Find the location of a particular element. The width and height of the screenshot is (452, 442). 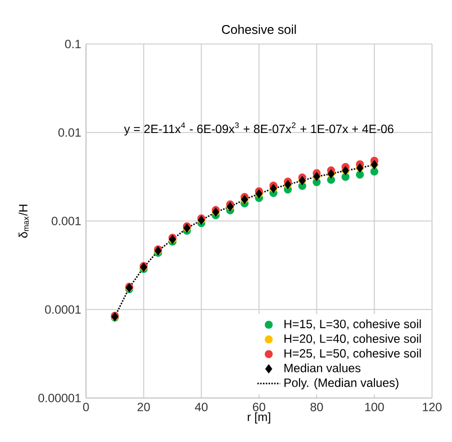

y-tick-label: 0.00001 is located at coordinates (59, 398).